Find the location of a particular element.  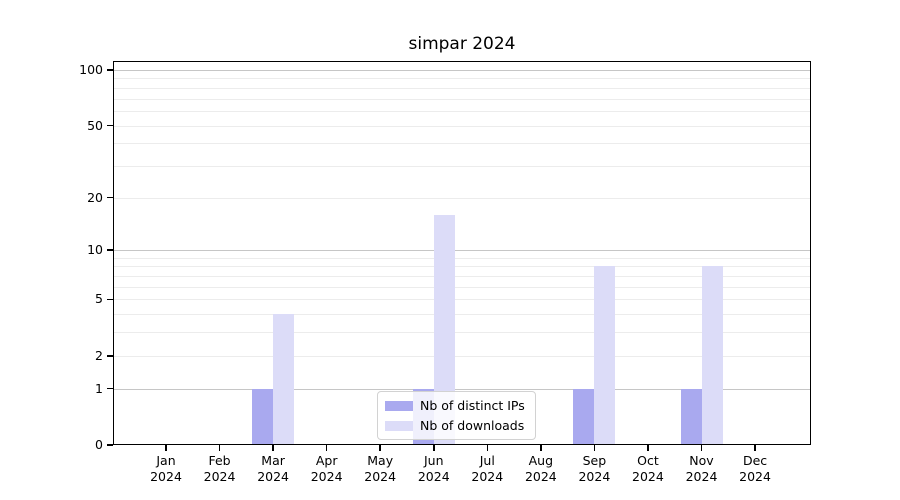

legend-row-downloads: Nb of downloads is located at coordinates (455, 425).